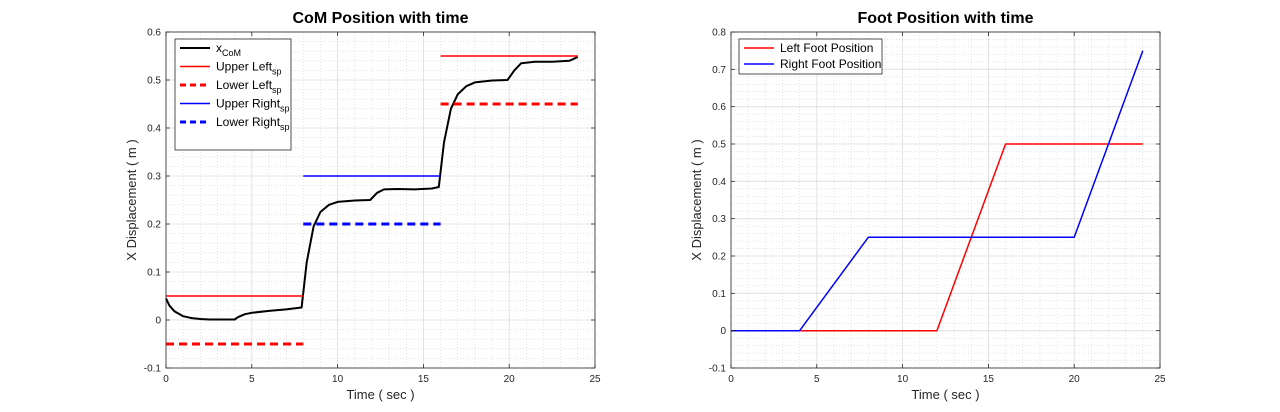 The image size is (1280, 412). What do you see at coordinates (381, 18) in the screenshot?
I see `chart-title: CoM Position with time` at bounding box center [381, 18].